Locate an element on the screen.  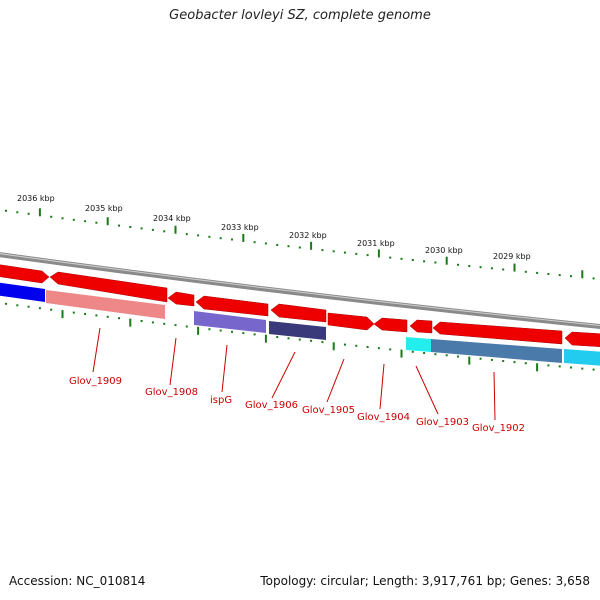
callout-glov-1902 is located at coordinates (494, 396).